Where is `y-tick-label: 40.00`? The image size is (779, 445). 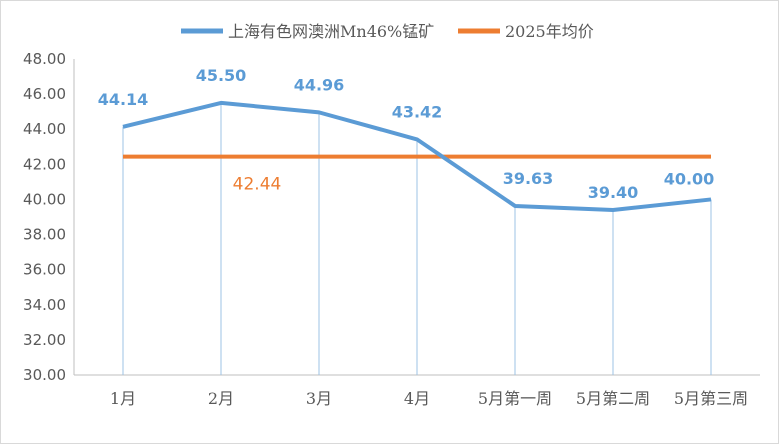
y-tick-label: 40.00 is located at coordinates (44, 199).